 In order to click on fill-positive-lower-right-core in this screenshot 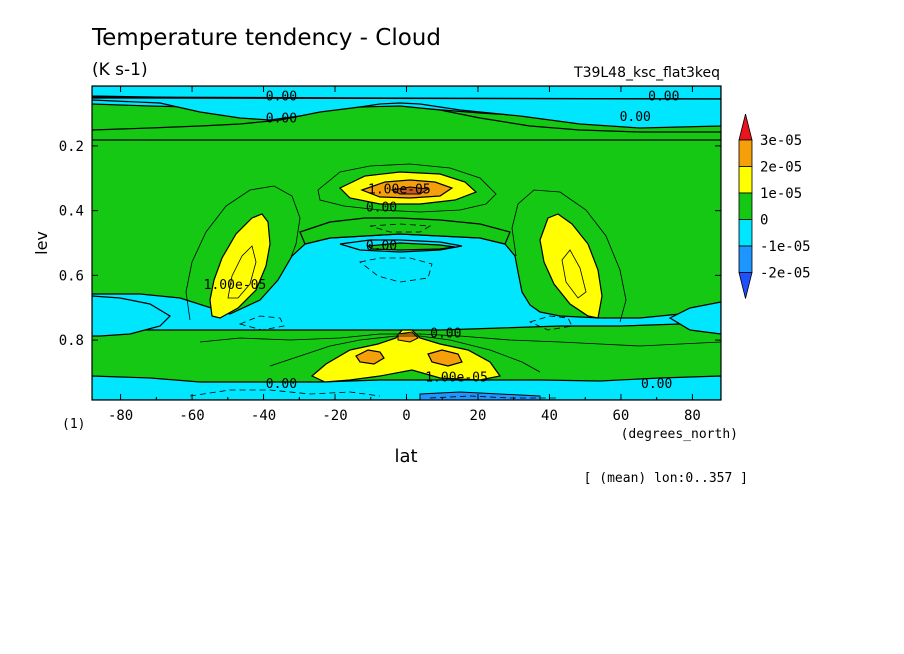, I will do `click(445, 358)`.